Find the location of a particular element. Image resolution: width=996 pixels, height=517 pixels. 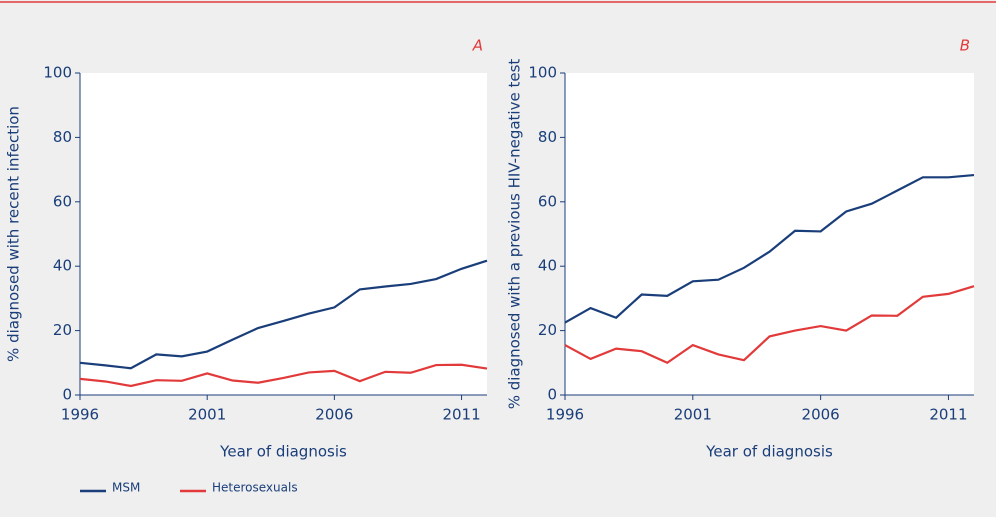

panel-label: A is located at coordinates (477, 46).